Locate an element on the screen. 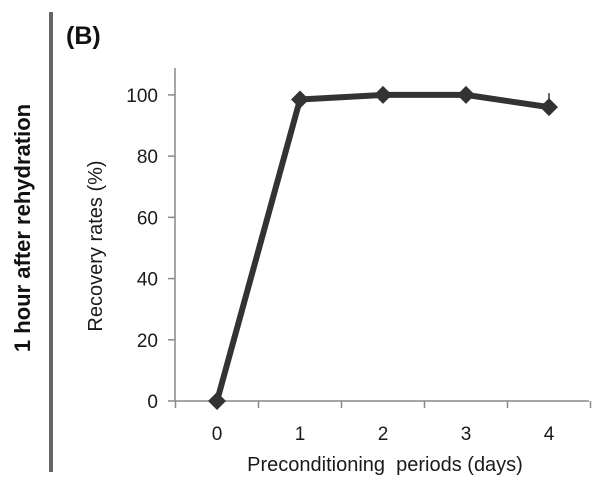 The image size is (596, 481). y-tick-label: 0 is located at coordinates (152, 402).